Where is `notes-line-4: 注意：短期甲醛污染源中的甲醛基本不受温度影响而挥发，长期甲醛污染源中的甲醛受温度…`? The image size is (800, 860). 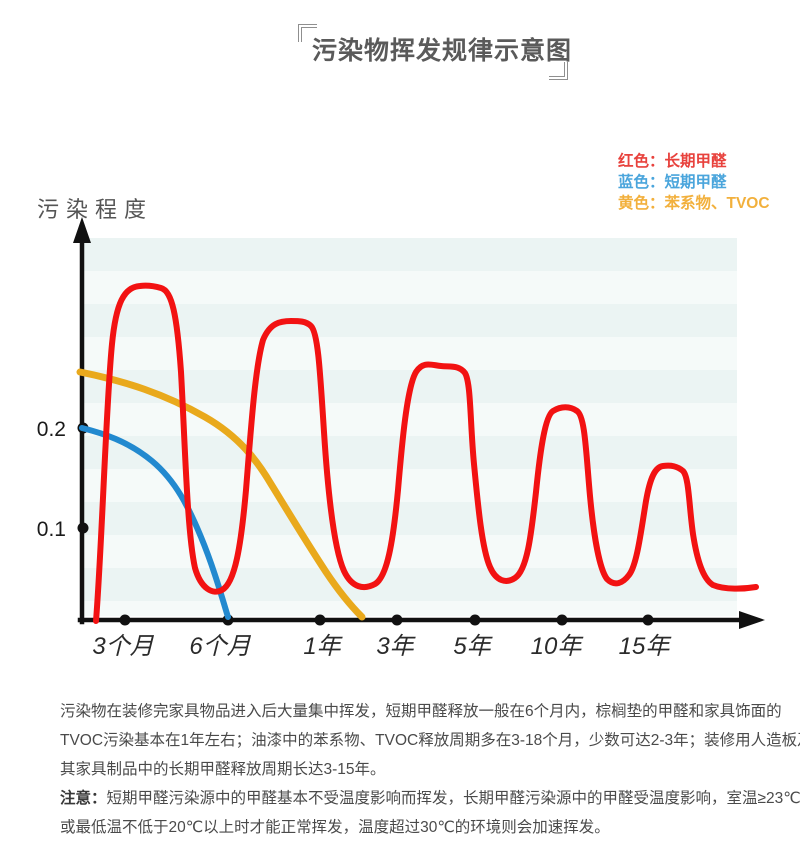
notes-line-4: 注意：短期甲醛污染源中的甲醛基本不受温度影响而挥发，长期甲醛污染源中的甲醛受温度… is located at coordinates (430, 798).